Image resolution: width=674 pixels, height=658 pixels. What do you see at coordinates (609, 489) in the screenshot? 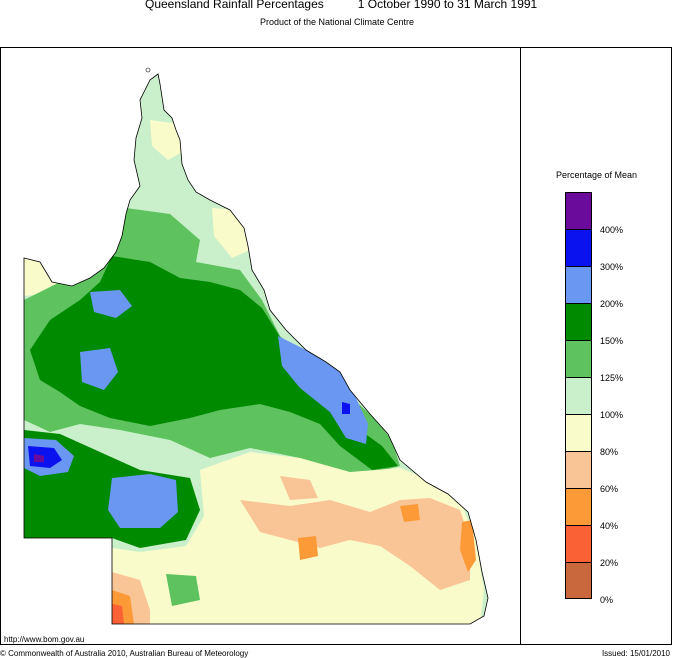
I see `legend-label-60: 60%` at bounding box center [609, 489].